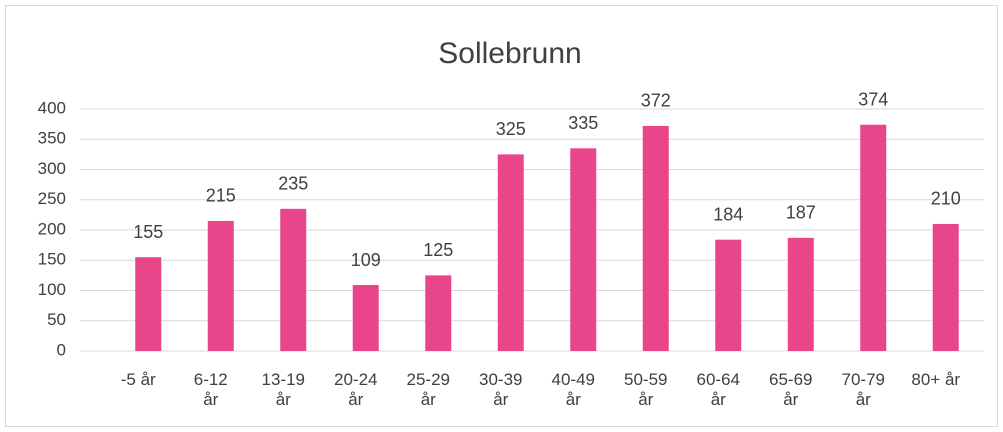 This screenshot has height=432, width=1003. I want to click on data-label: 374, so click(873, 99).